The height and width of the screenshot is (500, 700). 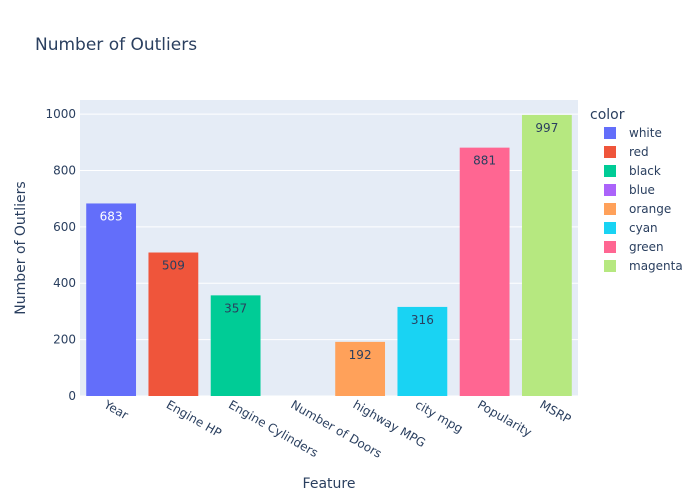 What do you see at coordinates (645, 171) in the screenshot?
I see `legend-item-black: black` at bounding box center [645, 171].